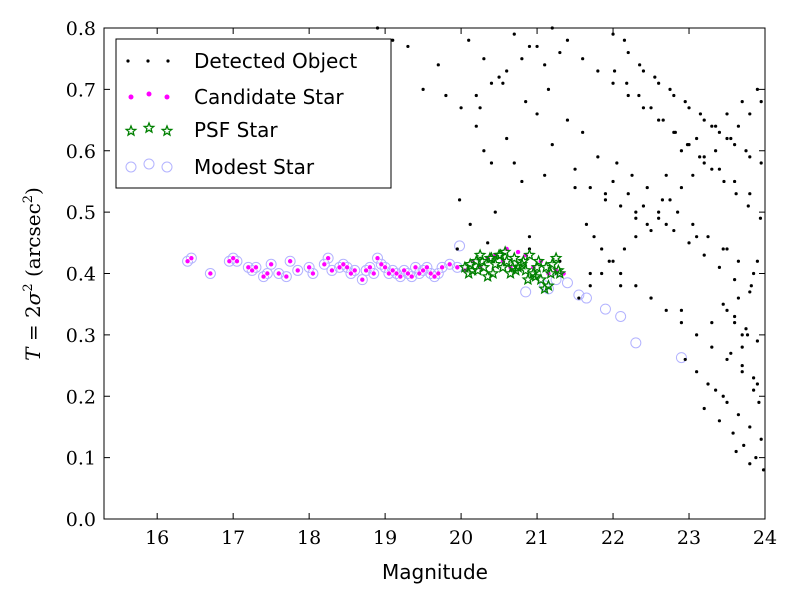 Image resolution: width=800 pixels, height=600 pixels. I want to click on legend-entry-candidate: Candidate Star, so click(236, 97).